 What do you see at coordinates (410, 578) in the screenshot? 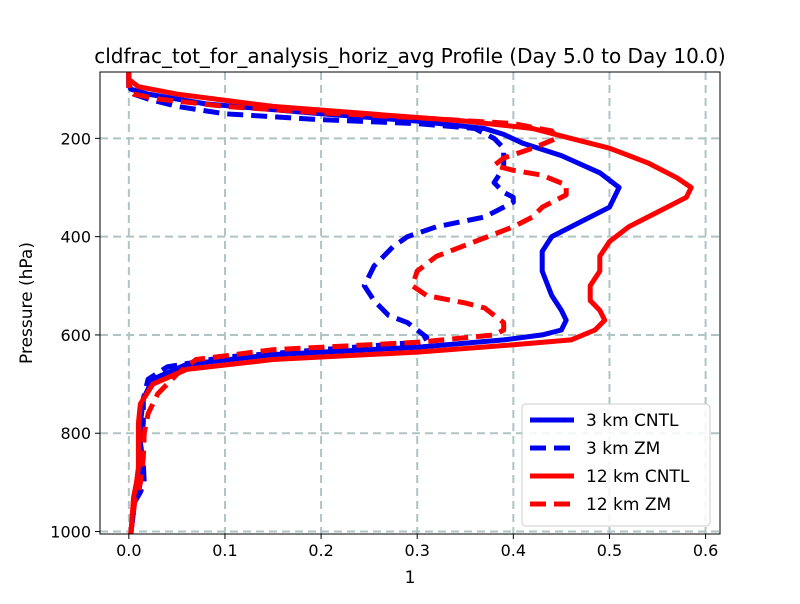
I see `x-axis-label: 1` at bounding box center [410, 578].